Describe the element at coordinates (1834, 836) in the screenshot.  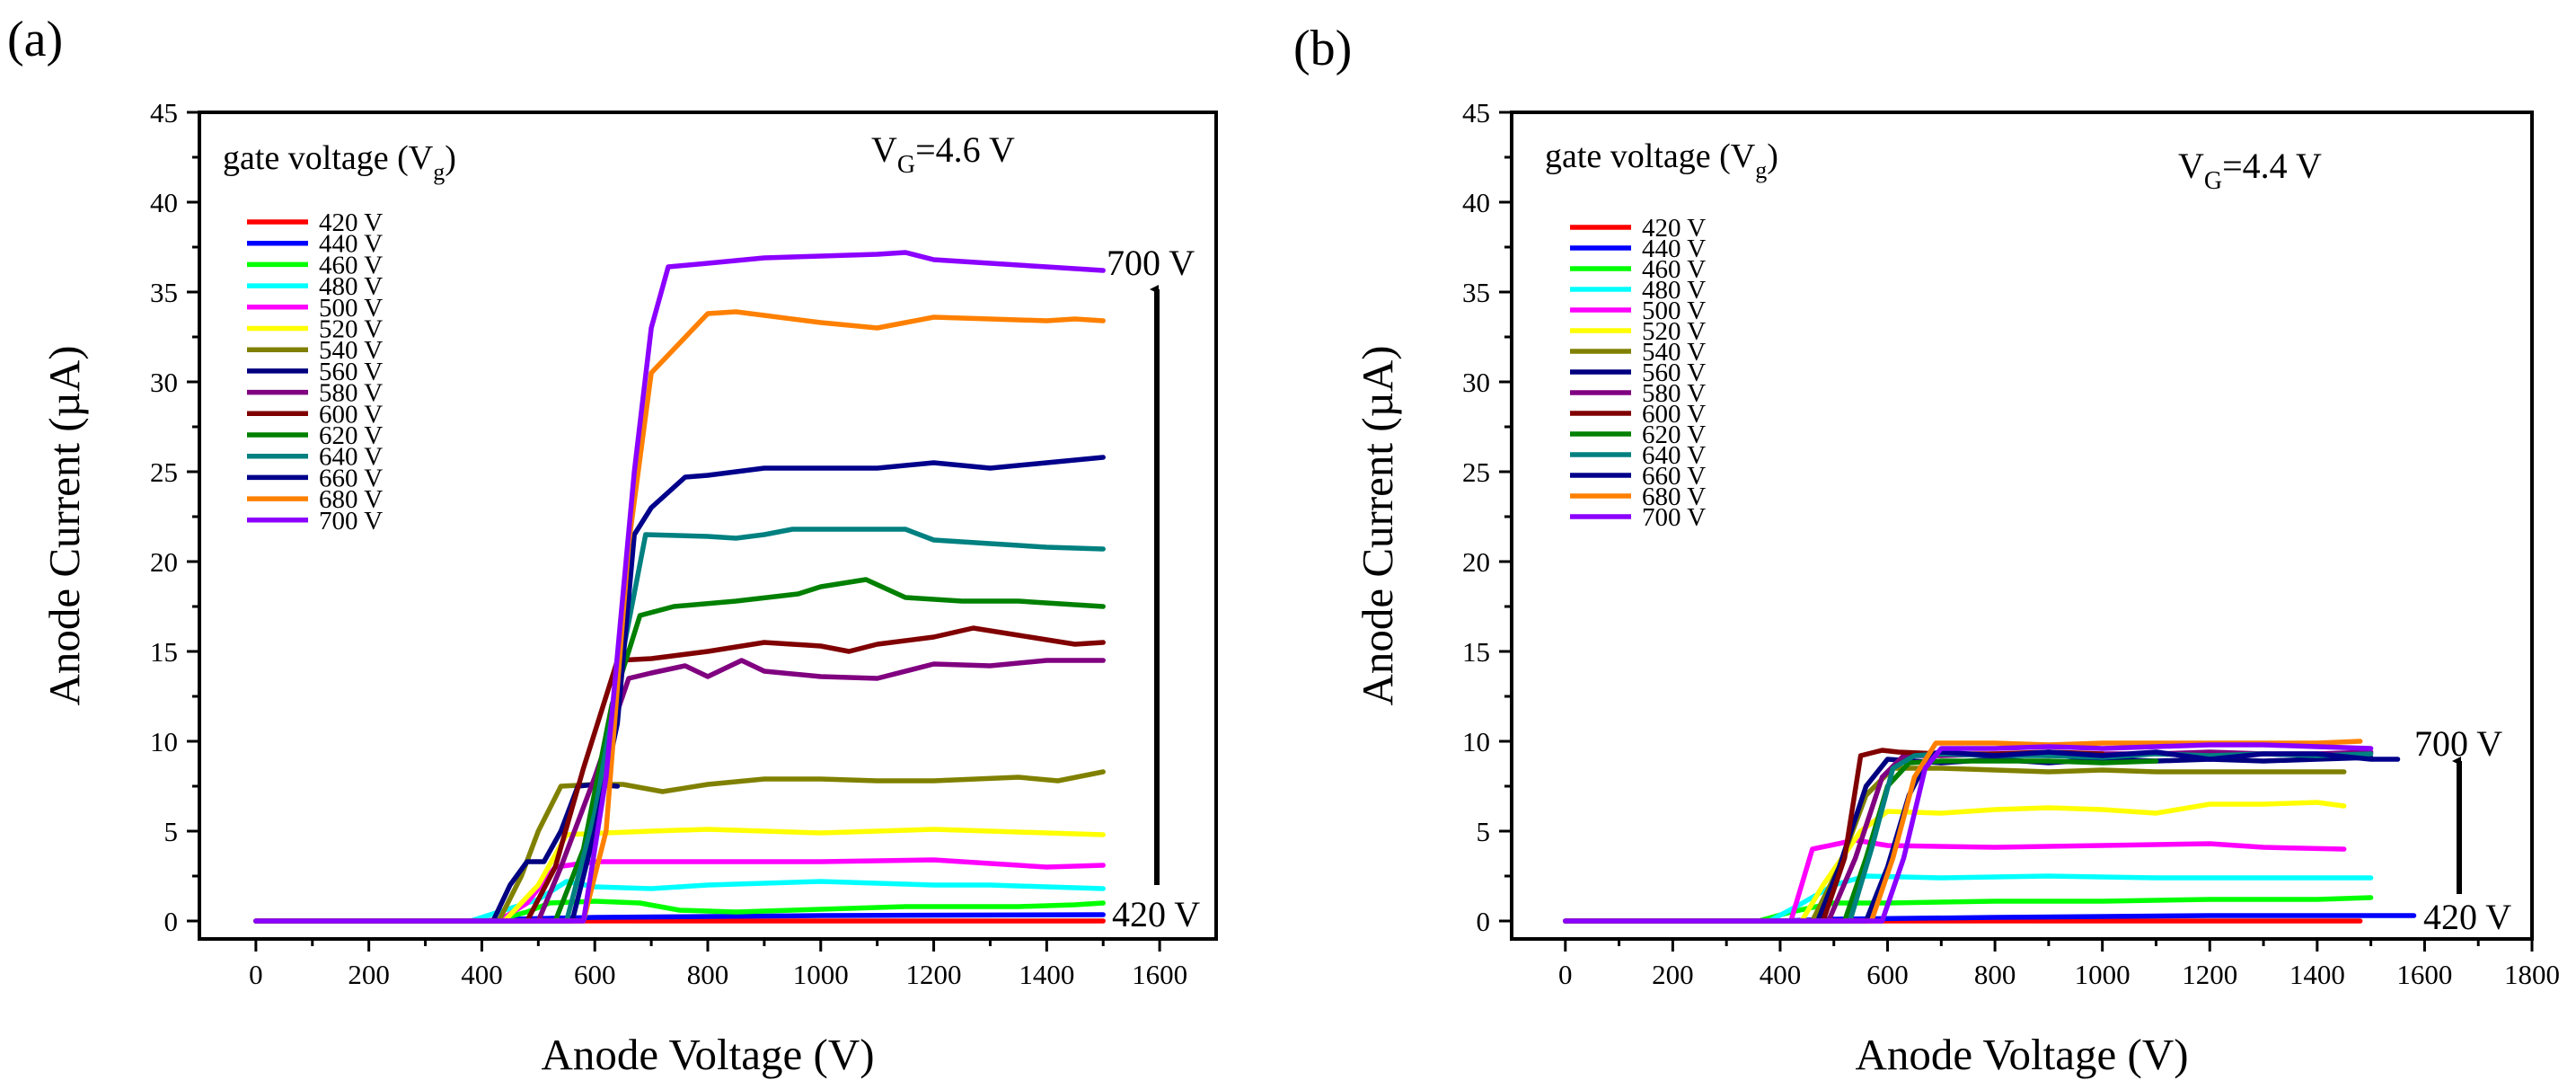
I see `panel-b-series-600v` at that location.